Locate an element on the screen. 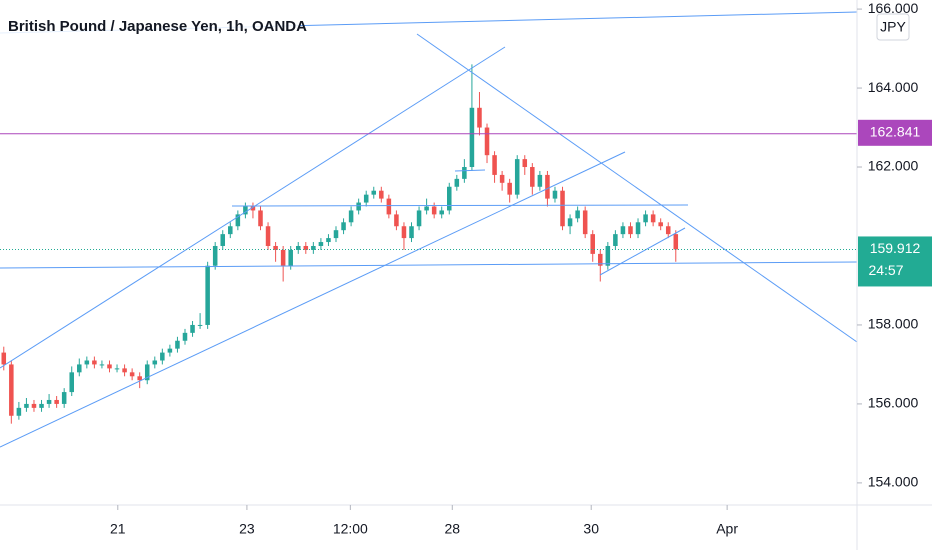 Image resolution: width=932 pixels, height=555 pixels. last-price-label: 159.912 is located at coordinates (895, 248).